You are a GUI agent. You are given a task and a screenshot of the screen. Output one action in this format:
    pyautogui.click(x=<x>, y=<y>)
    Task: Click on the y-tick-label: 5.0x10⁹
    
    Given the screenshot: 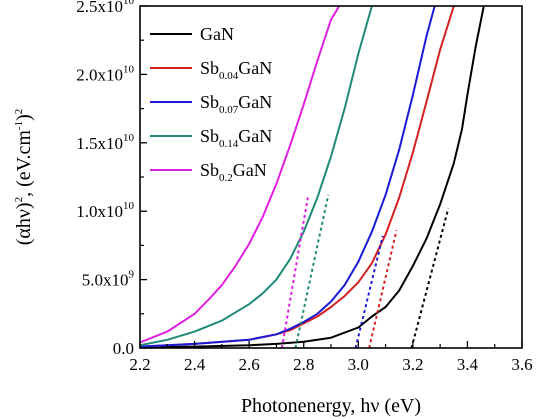 What is the action you would take?
    pyautogui.click(x=108, y=279)
    